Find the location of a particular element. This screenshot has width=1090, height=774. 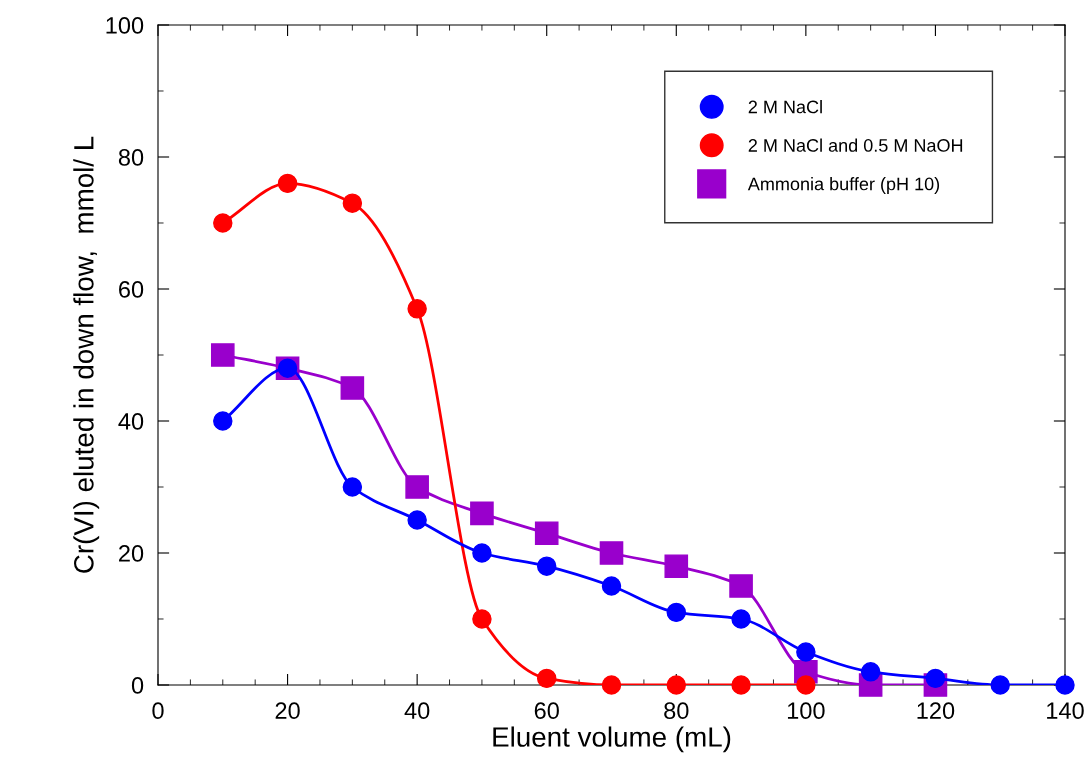

x-axis-title: Eluent volume (mL) is located at coordinates (612, 739).